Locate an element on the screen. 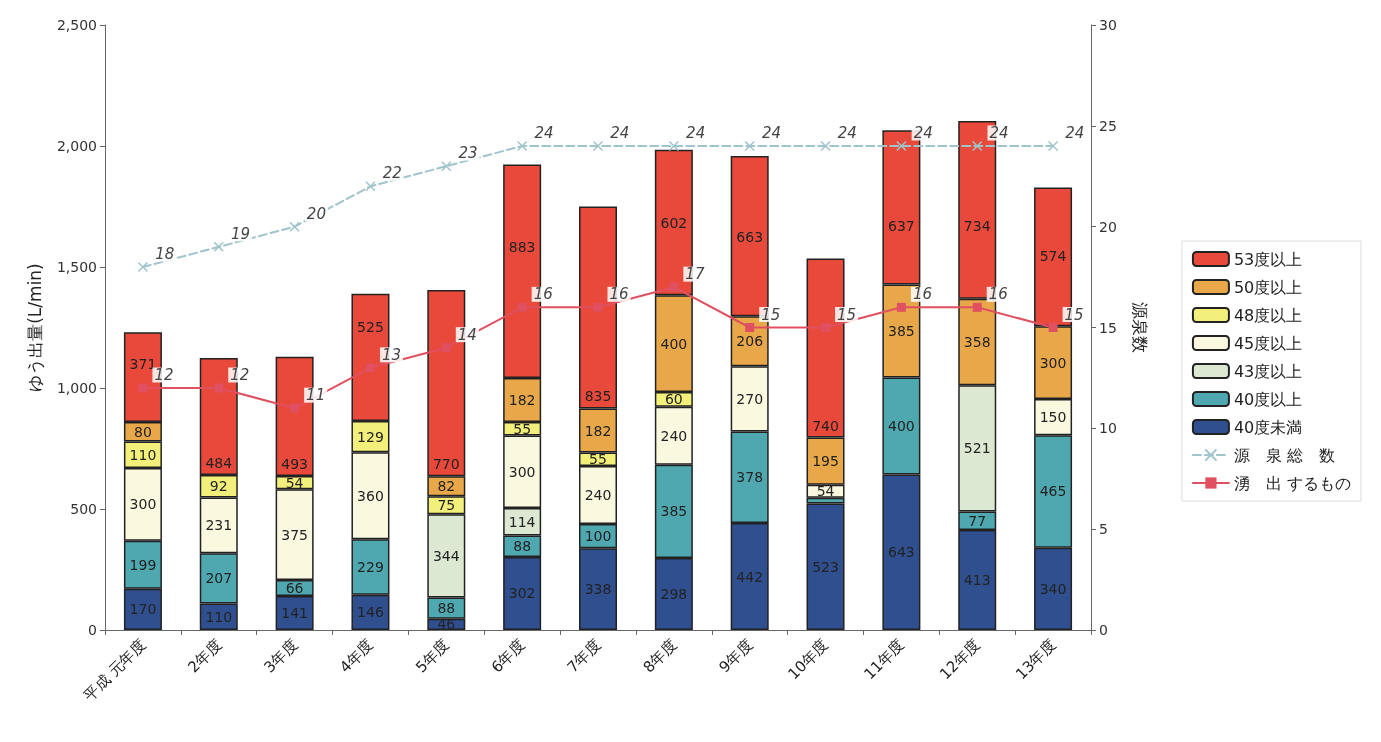 This screenshot has width=1381, height=742. y-tick-label: 500 is located at coordinates (83, 509).